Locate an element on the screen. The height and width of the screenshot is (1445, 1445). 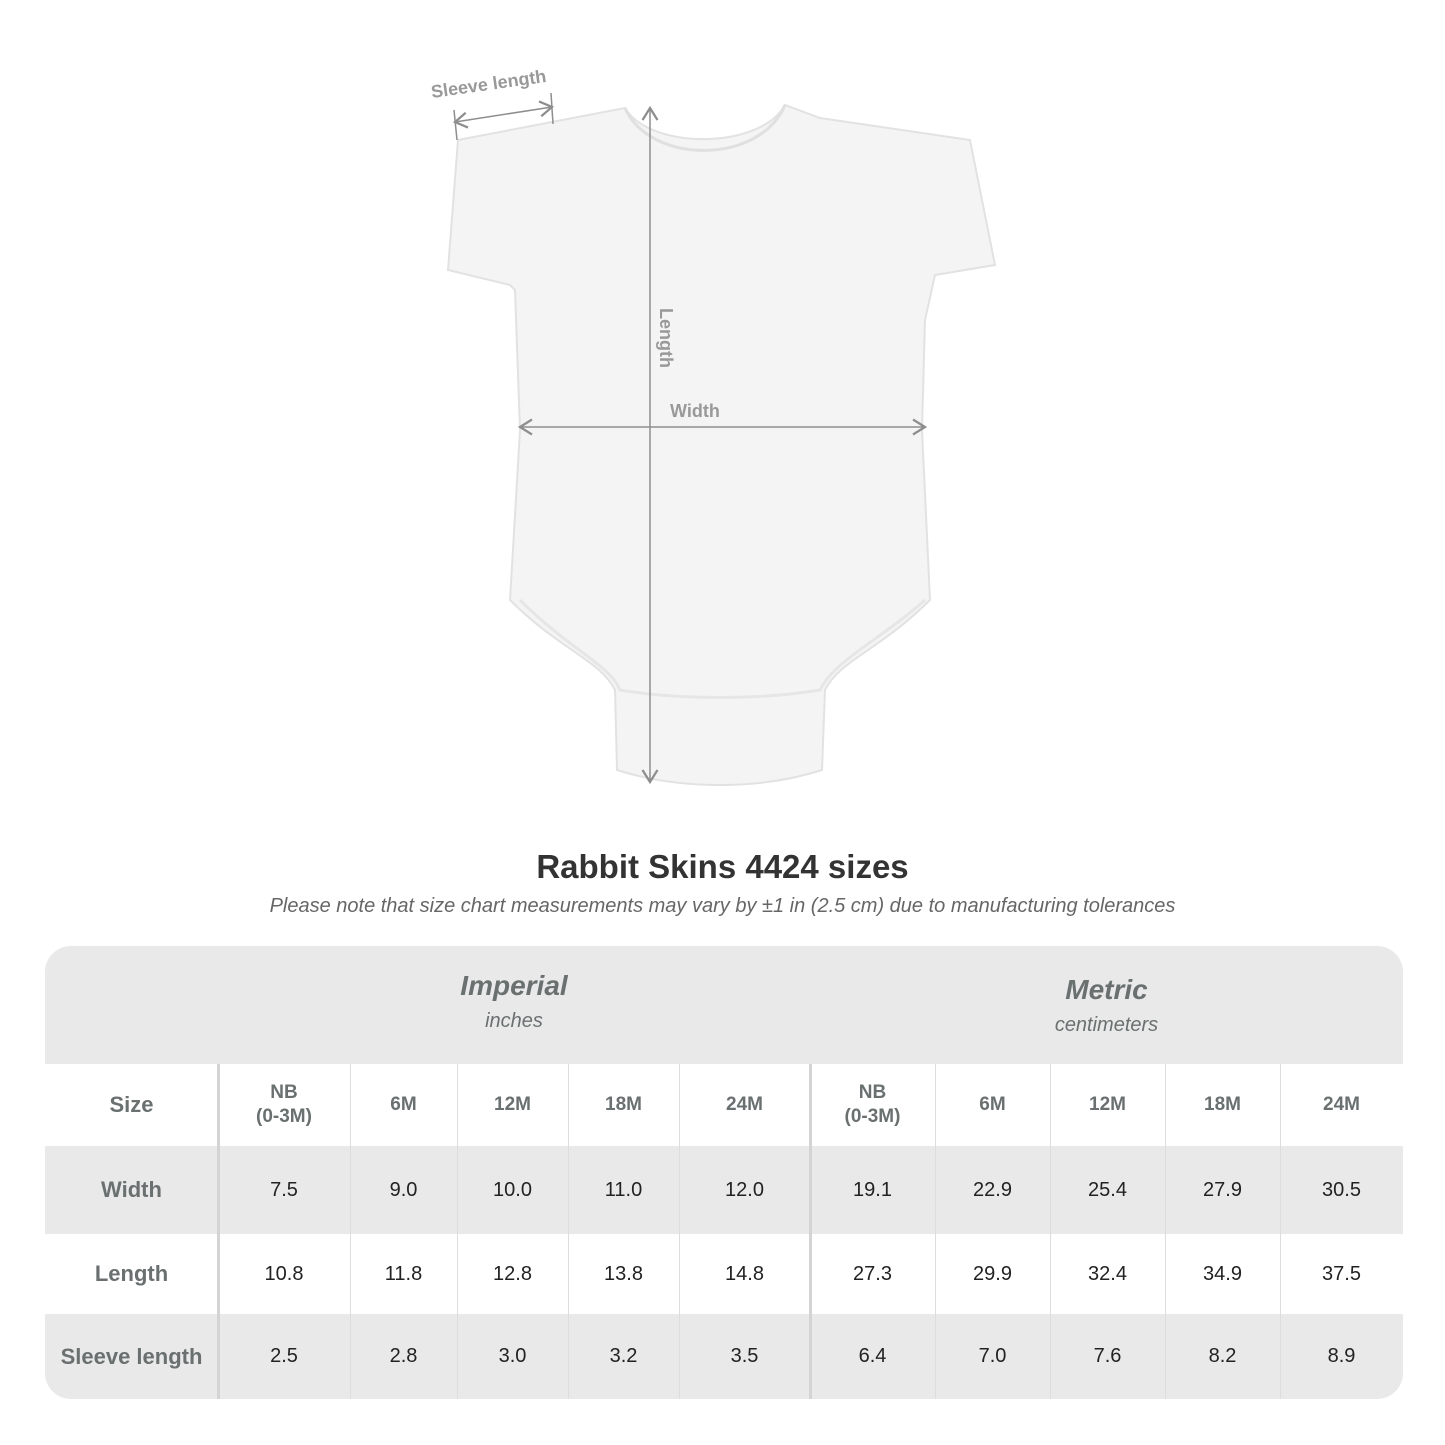
imperial-value: 10.0 is located at coordinates (512, 1189).